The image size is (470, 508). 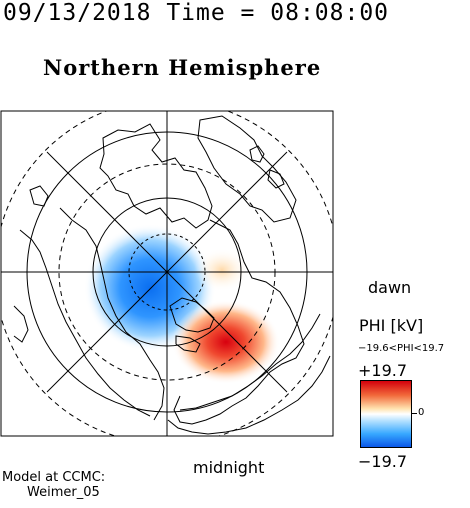 What do you see at coordinates (421, 412) in the screenshot?
I see `colorbar-zero-label: 0` at bounding box center [421, 412].